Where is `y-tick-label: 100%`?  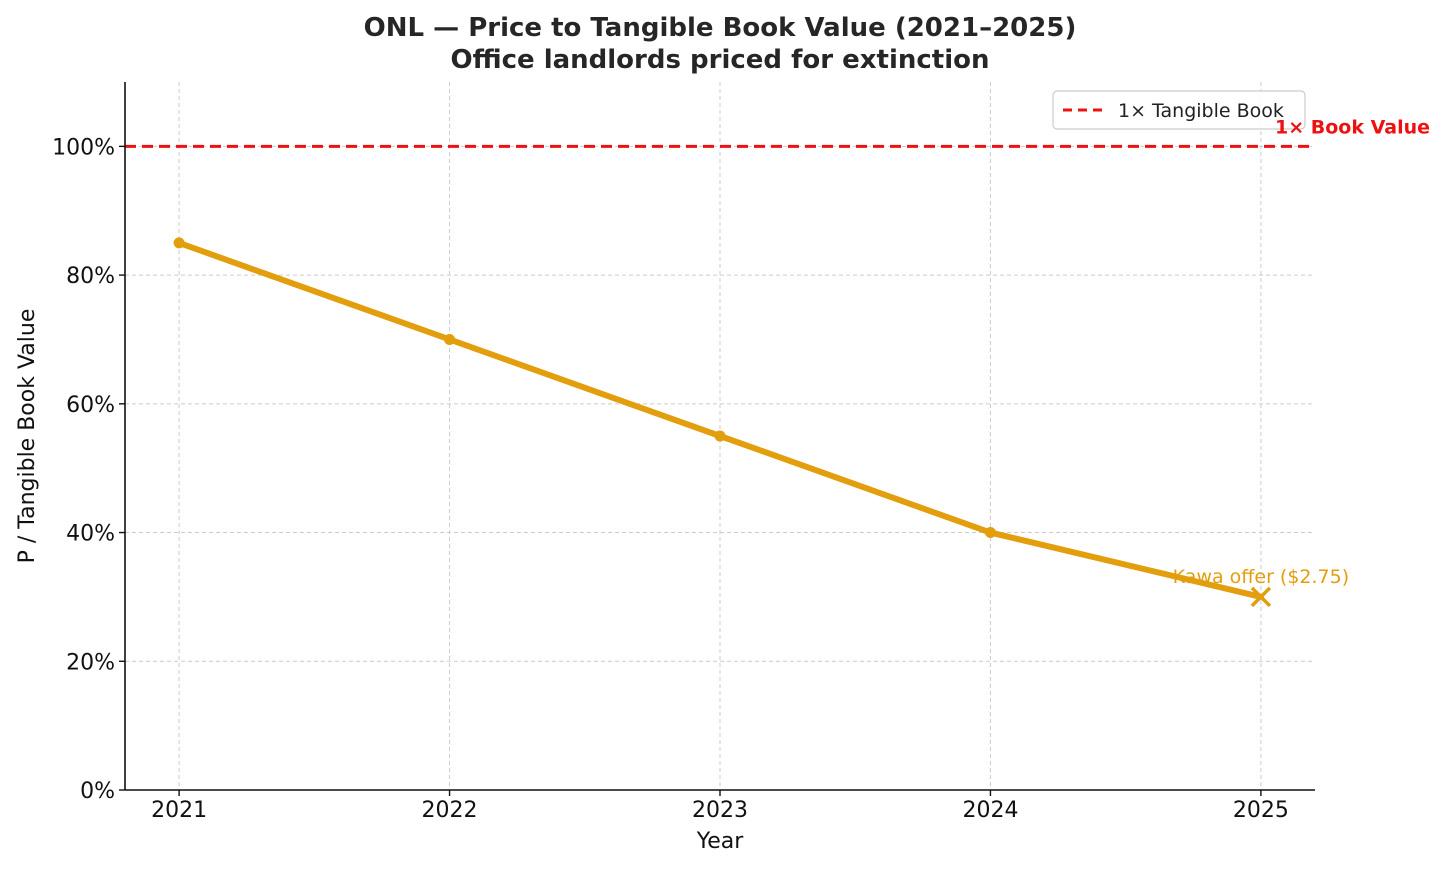
y-tick-label: 100% is located at coordinates (83, 147).